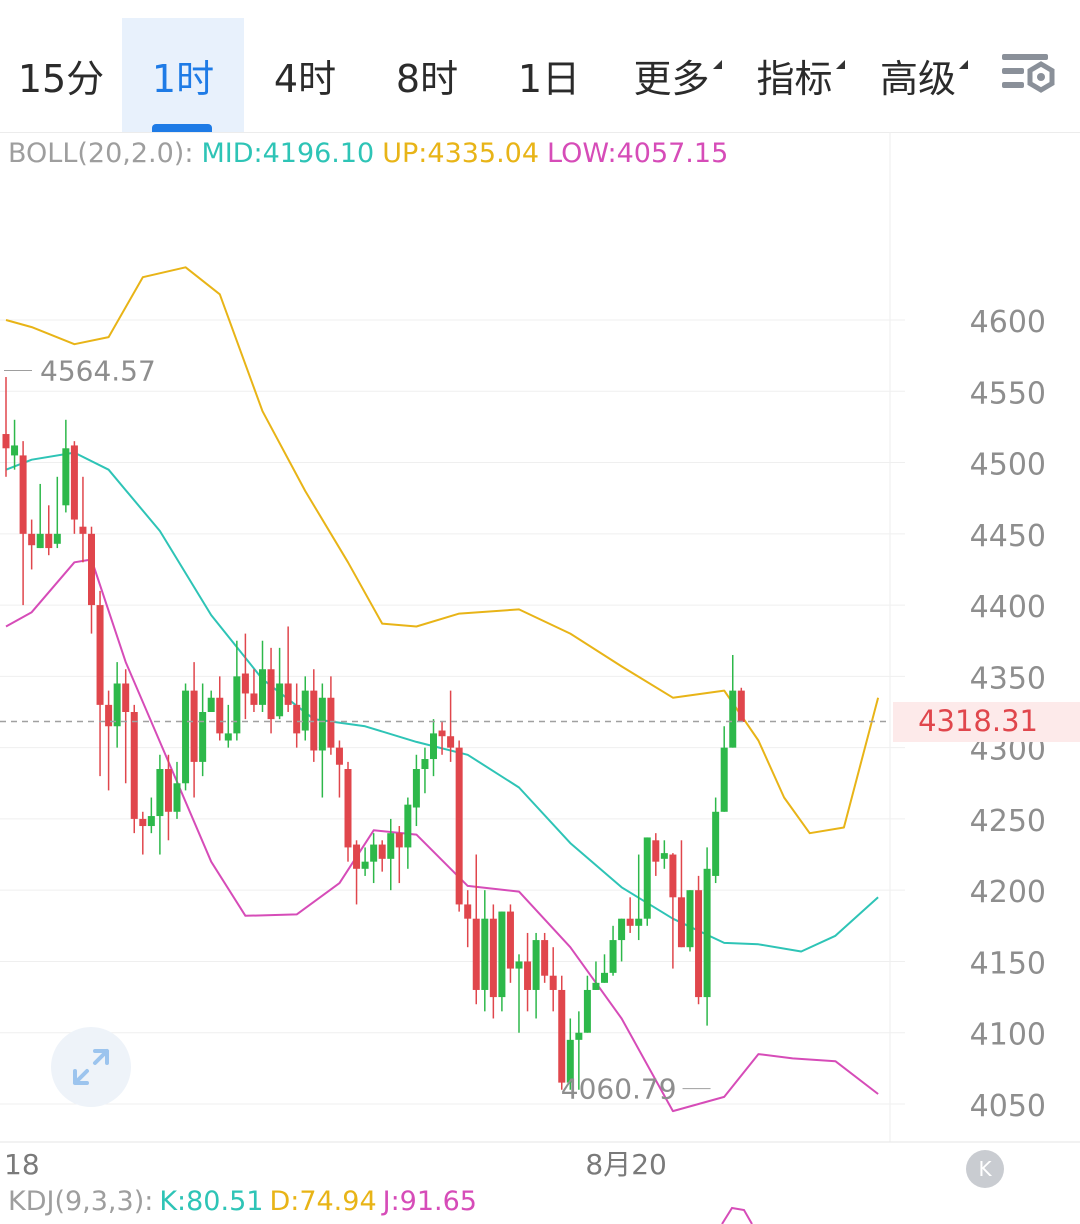 The width and height of the screenshot is (1080, 1224). I want to click on tab-label: 4时, so click(305, 78).